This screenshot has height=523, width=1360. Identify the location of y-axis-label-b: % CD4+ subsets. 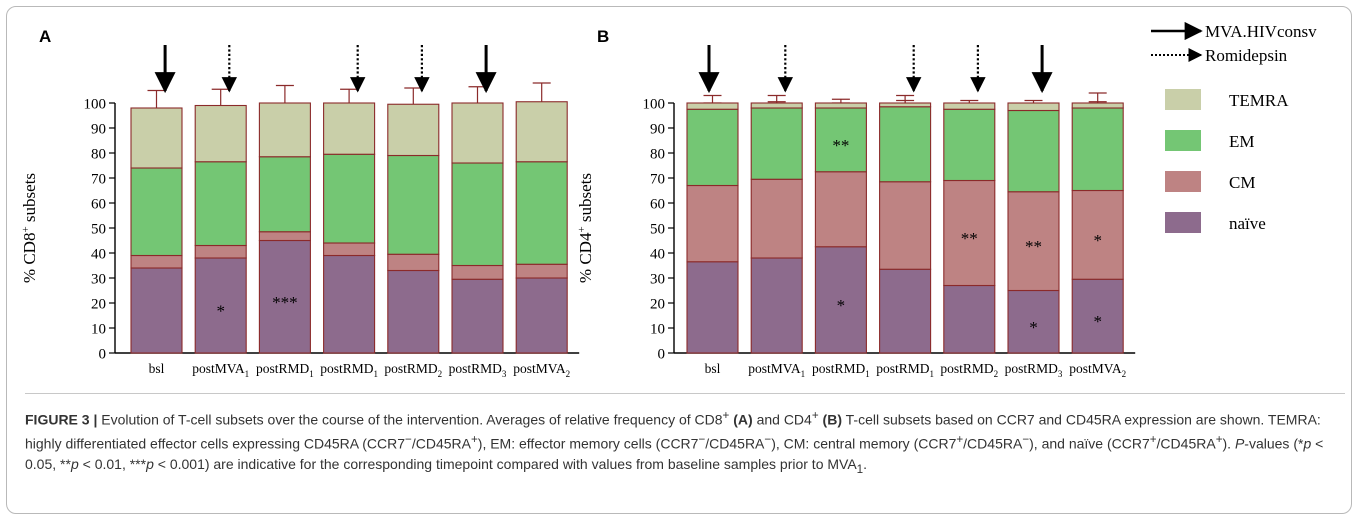
(585, 228).